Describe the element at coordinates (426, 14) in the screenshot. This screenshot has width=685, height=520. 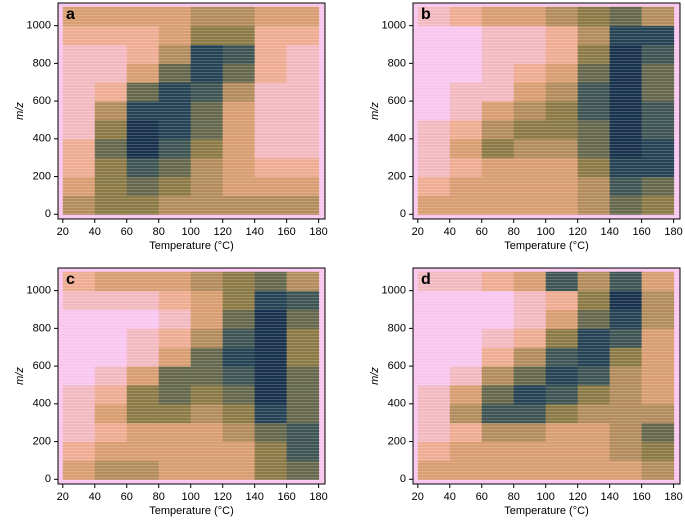
I see `panel-letter: b` at that location.